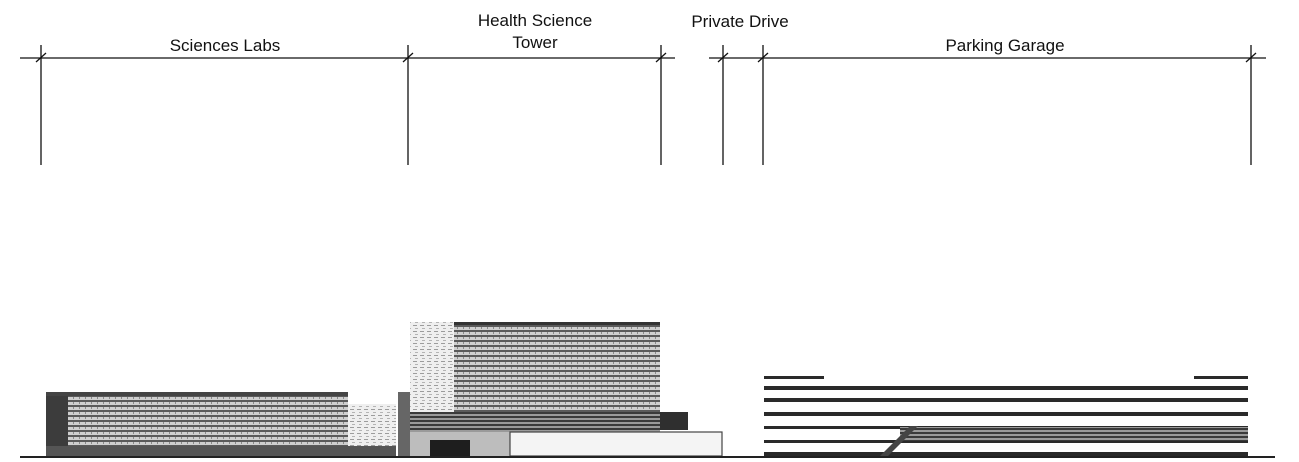 Image resolution: width=1299 pixels, height=462 pixels. Describe the element at coordinates (535, 20) in the screenshot. I see `label-health-science-tower-line1: Health Science` at that location.